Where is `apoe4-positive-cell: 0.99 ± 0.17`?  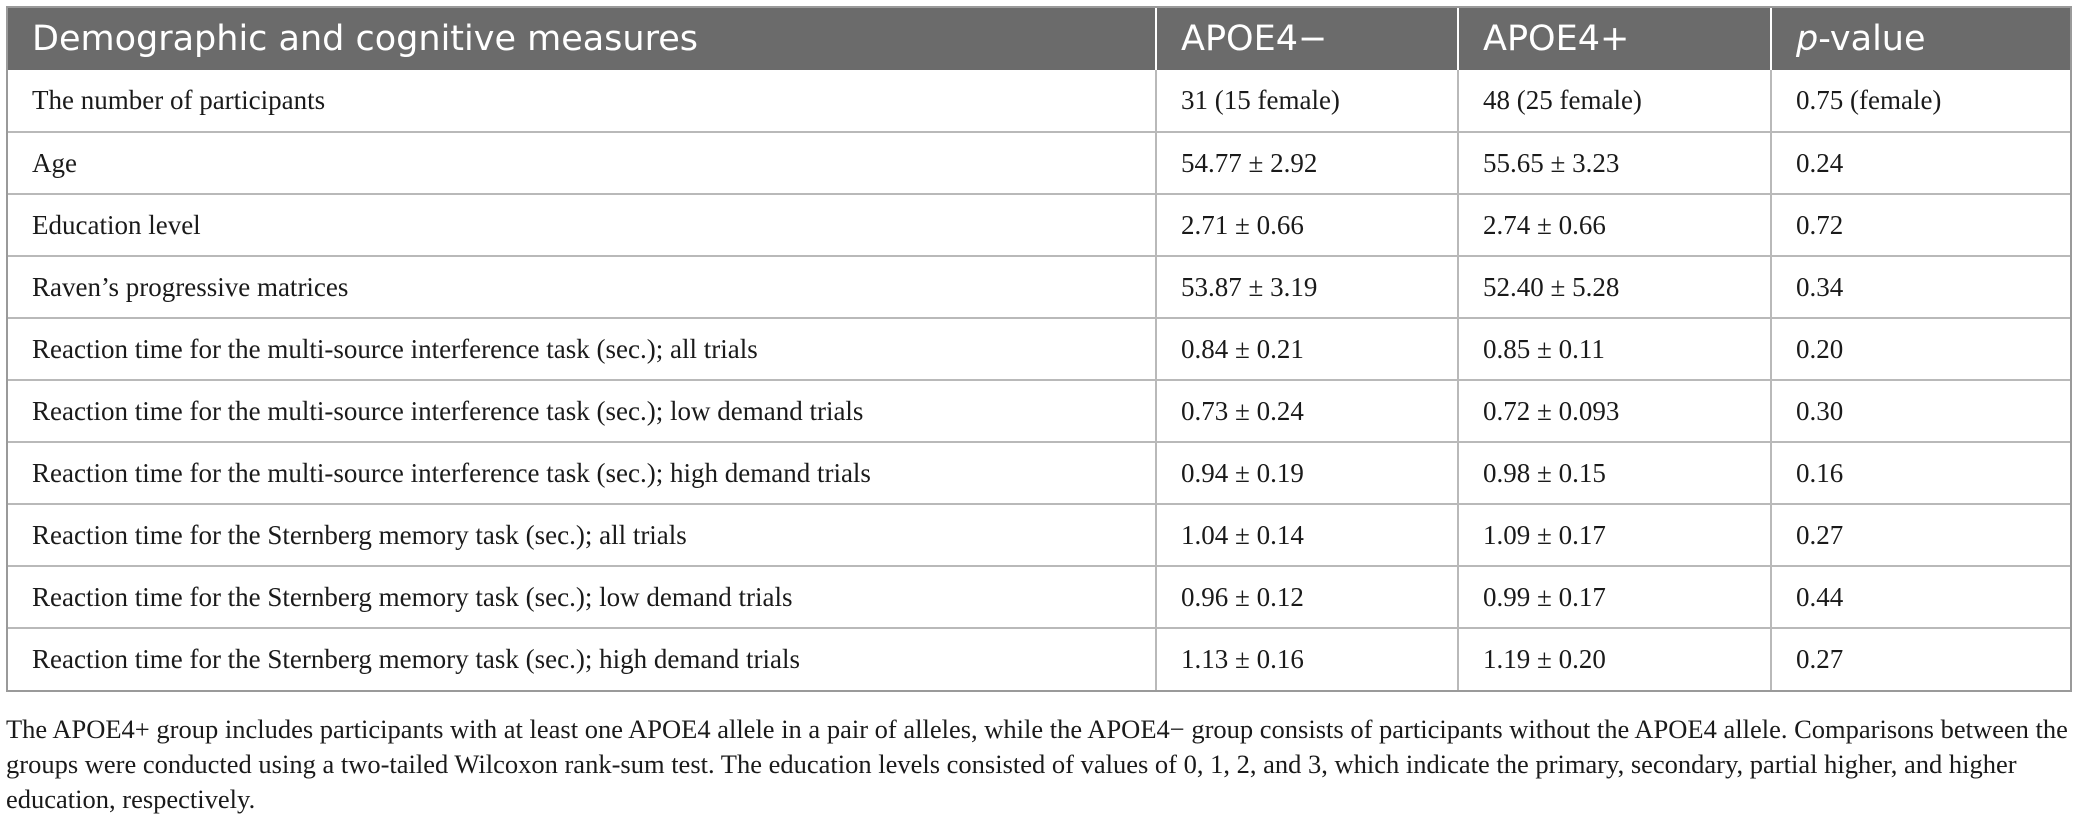
apoe4-positive-cell: 0.99 ± 0.17 is located at coordinates (1614, 596).